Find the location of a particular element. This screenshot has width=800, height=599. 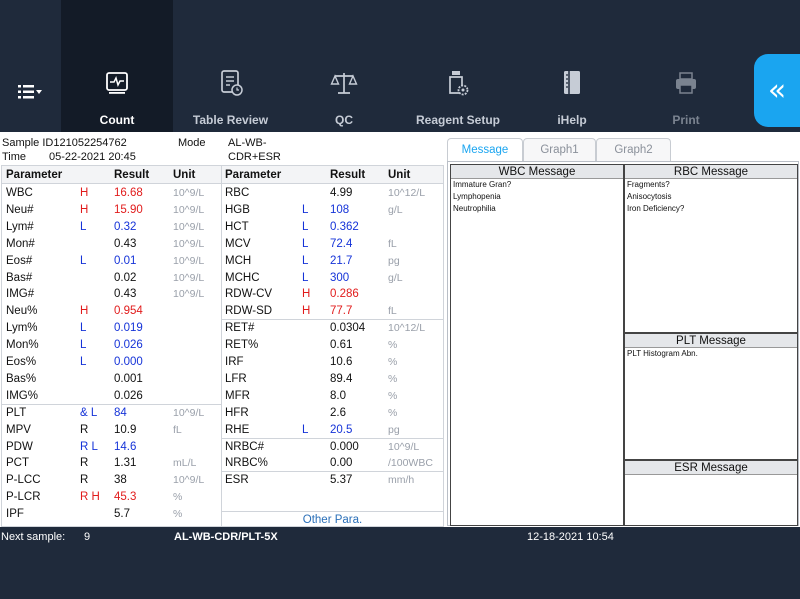

parameter-name: PLT is located at coordinates (16, 412).